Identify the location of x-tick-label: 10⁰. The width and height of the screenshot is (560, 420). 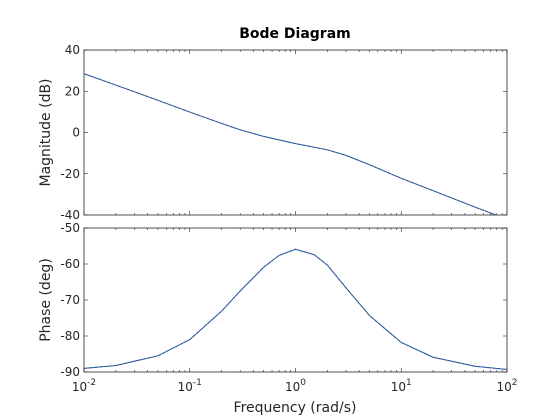
(295, 386).